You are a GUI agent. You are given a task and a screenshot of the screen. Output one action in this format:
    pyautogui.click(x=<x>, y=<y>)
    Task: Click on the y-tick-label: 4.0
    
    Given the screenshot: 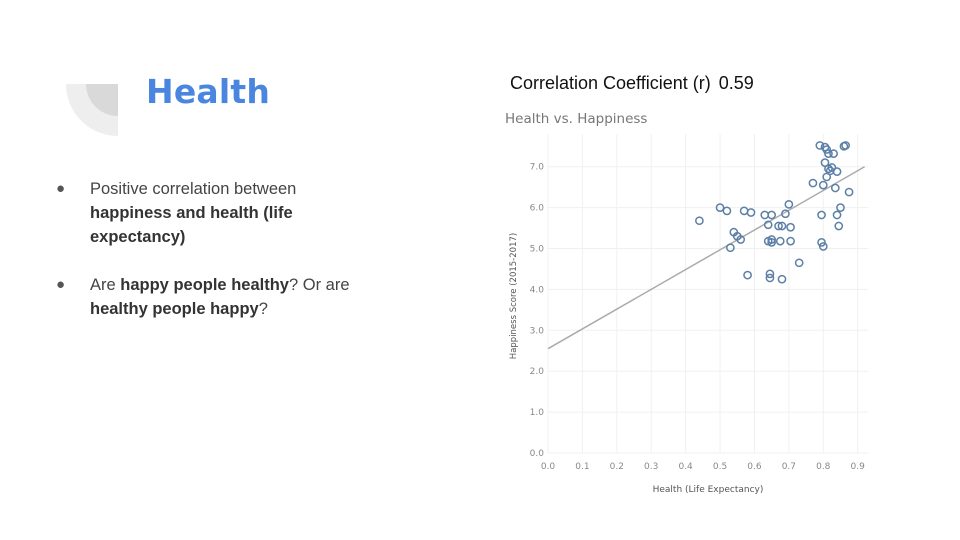 What is the action you would take?
    pyautogui.click(x=537, y=290)
    